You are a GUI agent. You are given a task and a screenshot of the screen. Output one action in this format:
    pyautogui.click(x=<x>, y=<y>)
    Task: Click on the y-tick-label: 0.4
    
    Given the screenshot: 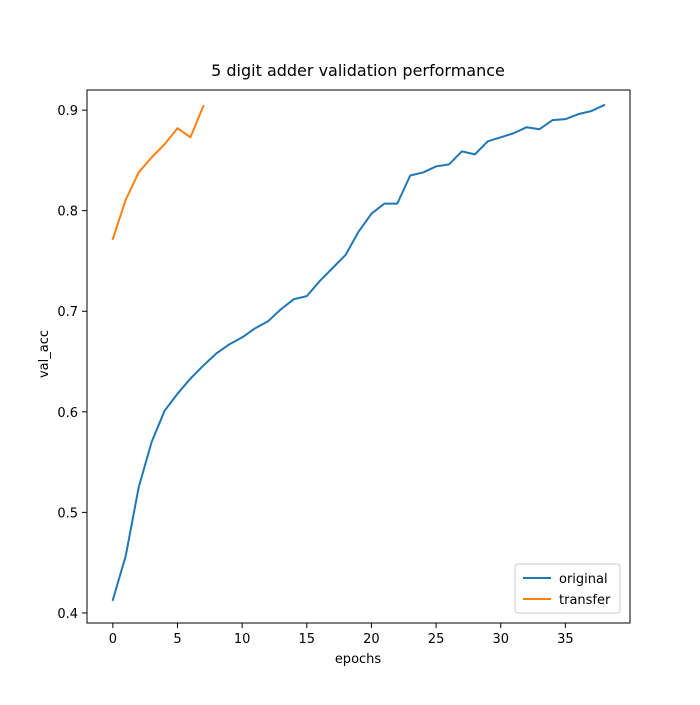 What is the action you would take?
    pyautogui.click(x=67, y=614)
    